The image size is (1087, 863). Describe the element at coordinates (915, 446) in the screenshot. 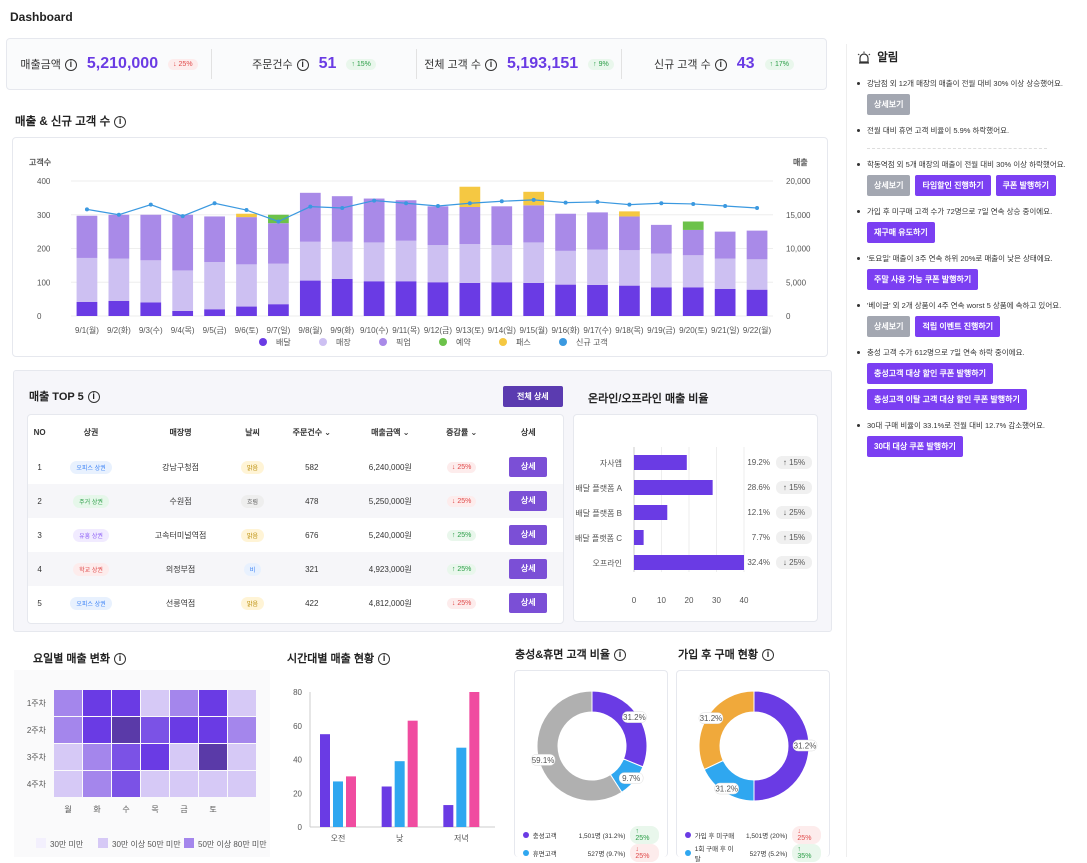

I see `alert-action-button: 30대 대상 쿠폰 발행하기` at that location.